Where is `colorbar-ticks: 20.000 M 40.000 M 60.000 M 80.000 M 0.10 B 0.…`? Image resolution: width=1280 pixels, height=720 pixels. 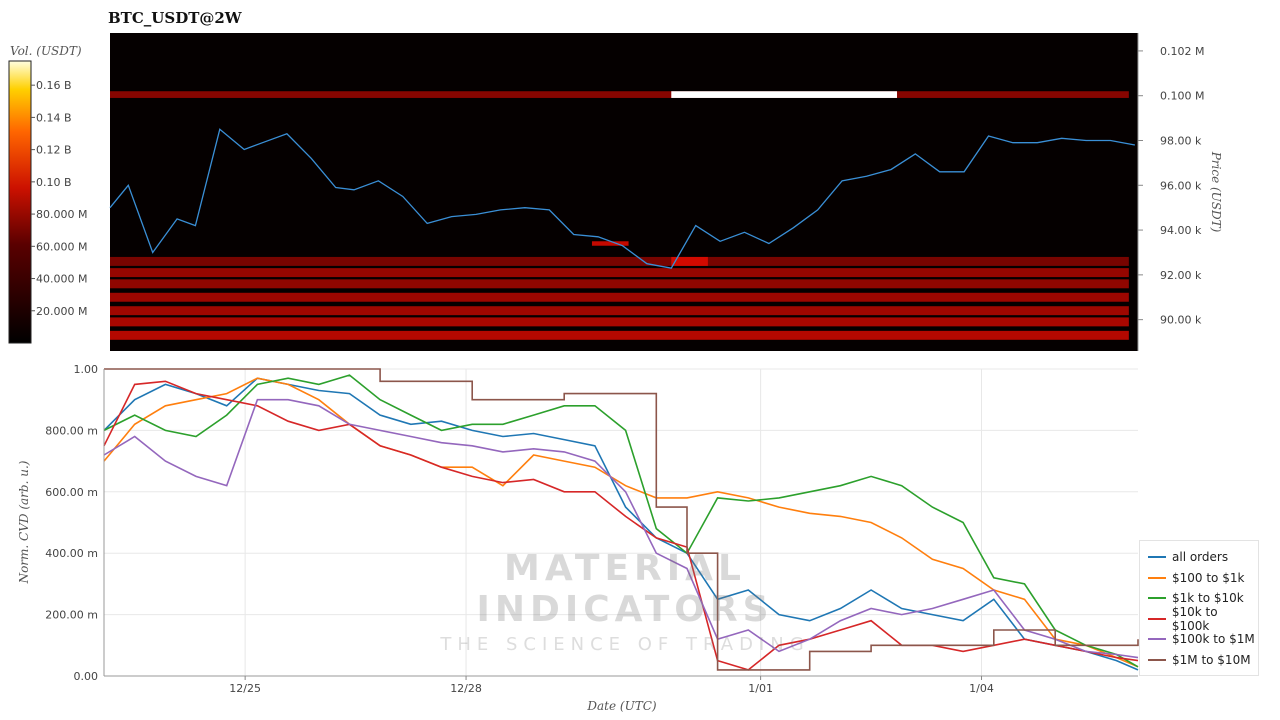 colorbar-ticks: 20.000 M 40.000 M 60.000 M 80.000 M 0.10 B 0.… is located at coordinates (59, 198).